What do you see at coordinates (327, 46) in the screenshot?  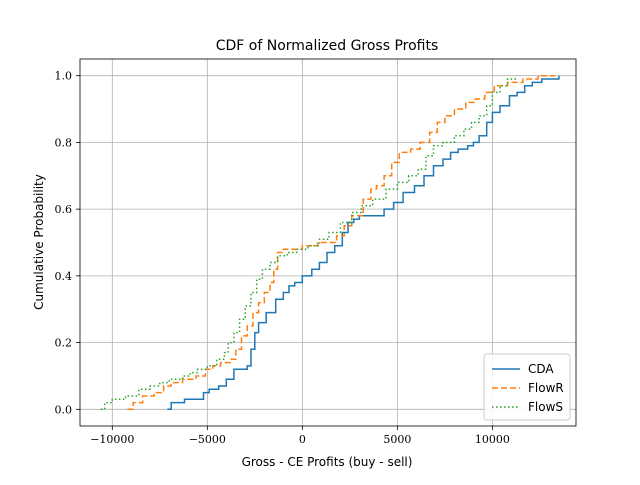 I see `chart-title: CDF of Normalized Gross Profits` at bounding box center [327, 46].